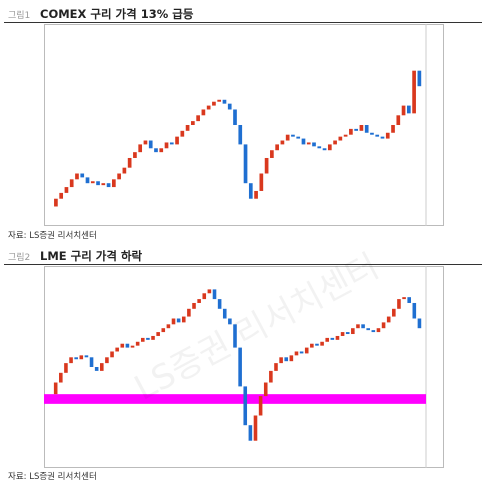 The height and width of the screenshot is (486, 487). Describe the element at coordinates (19, 258) in the screenshot. I see `figure-label: 그림2` at that location.